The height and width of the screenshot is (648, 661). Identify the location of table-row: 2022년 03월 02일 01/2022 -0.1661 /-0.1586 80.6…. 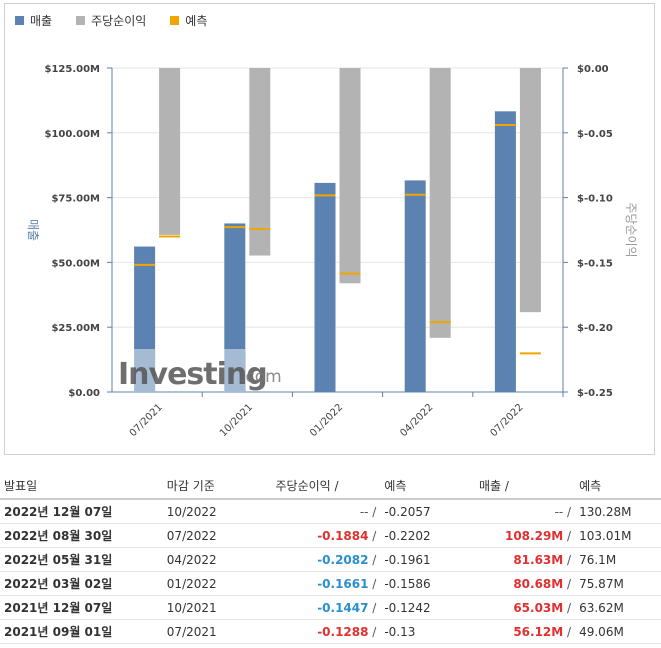
(330, 583).